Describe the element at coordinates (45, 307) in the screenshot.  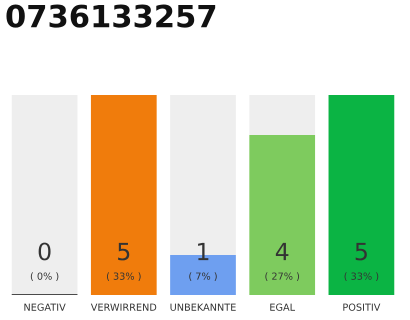
I see `x-tick-label: NEGATIV` at that location.